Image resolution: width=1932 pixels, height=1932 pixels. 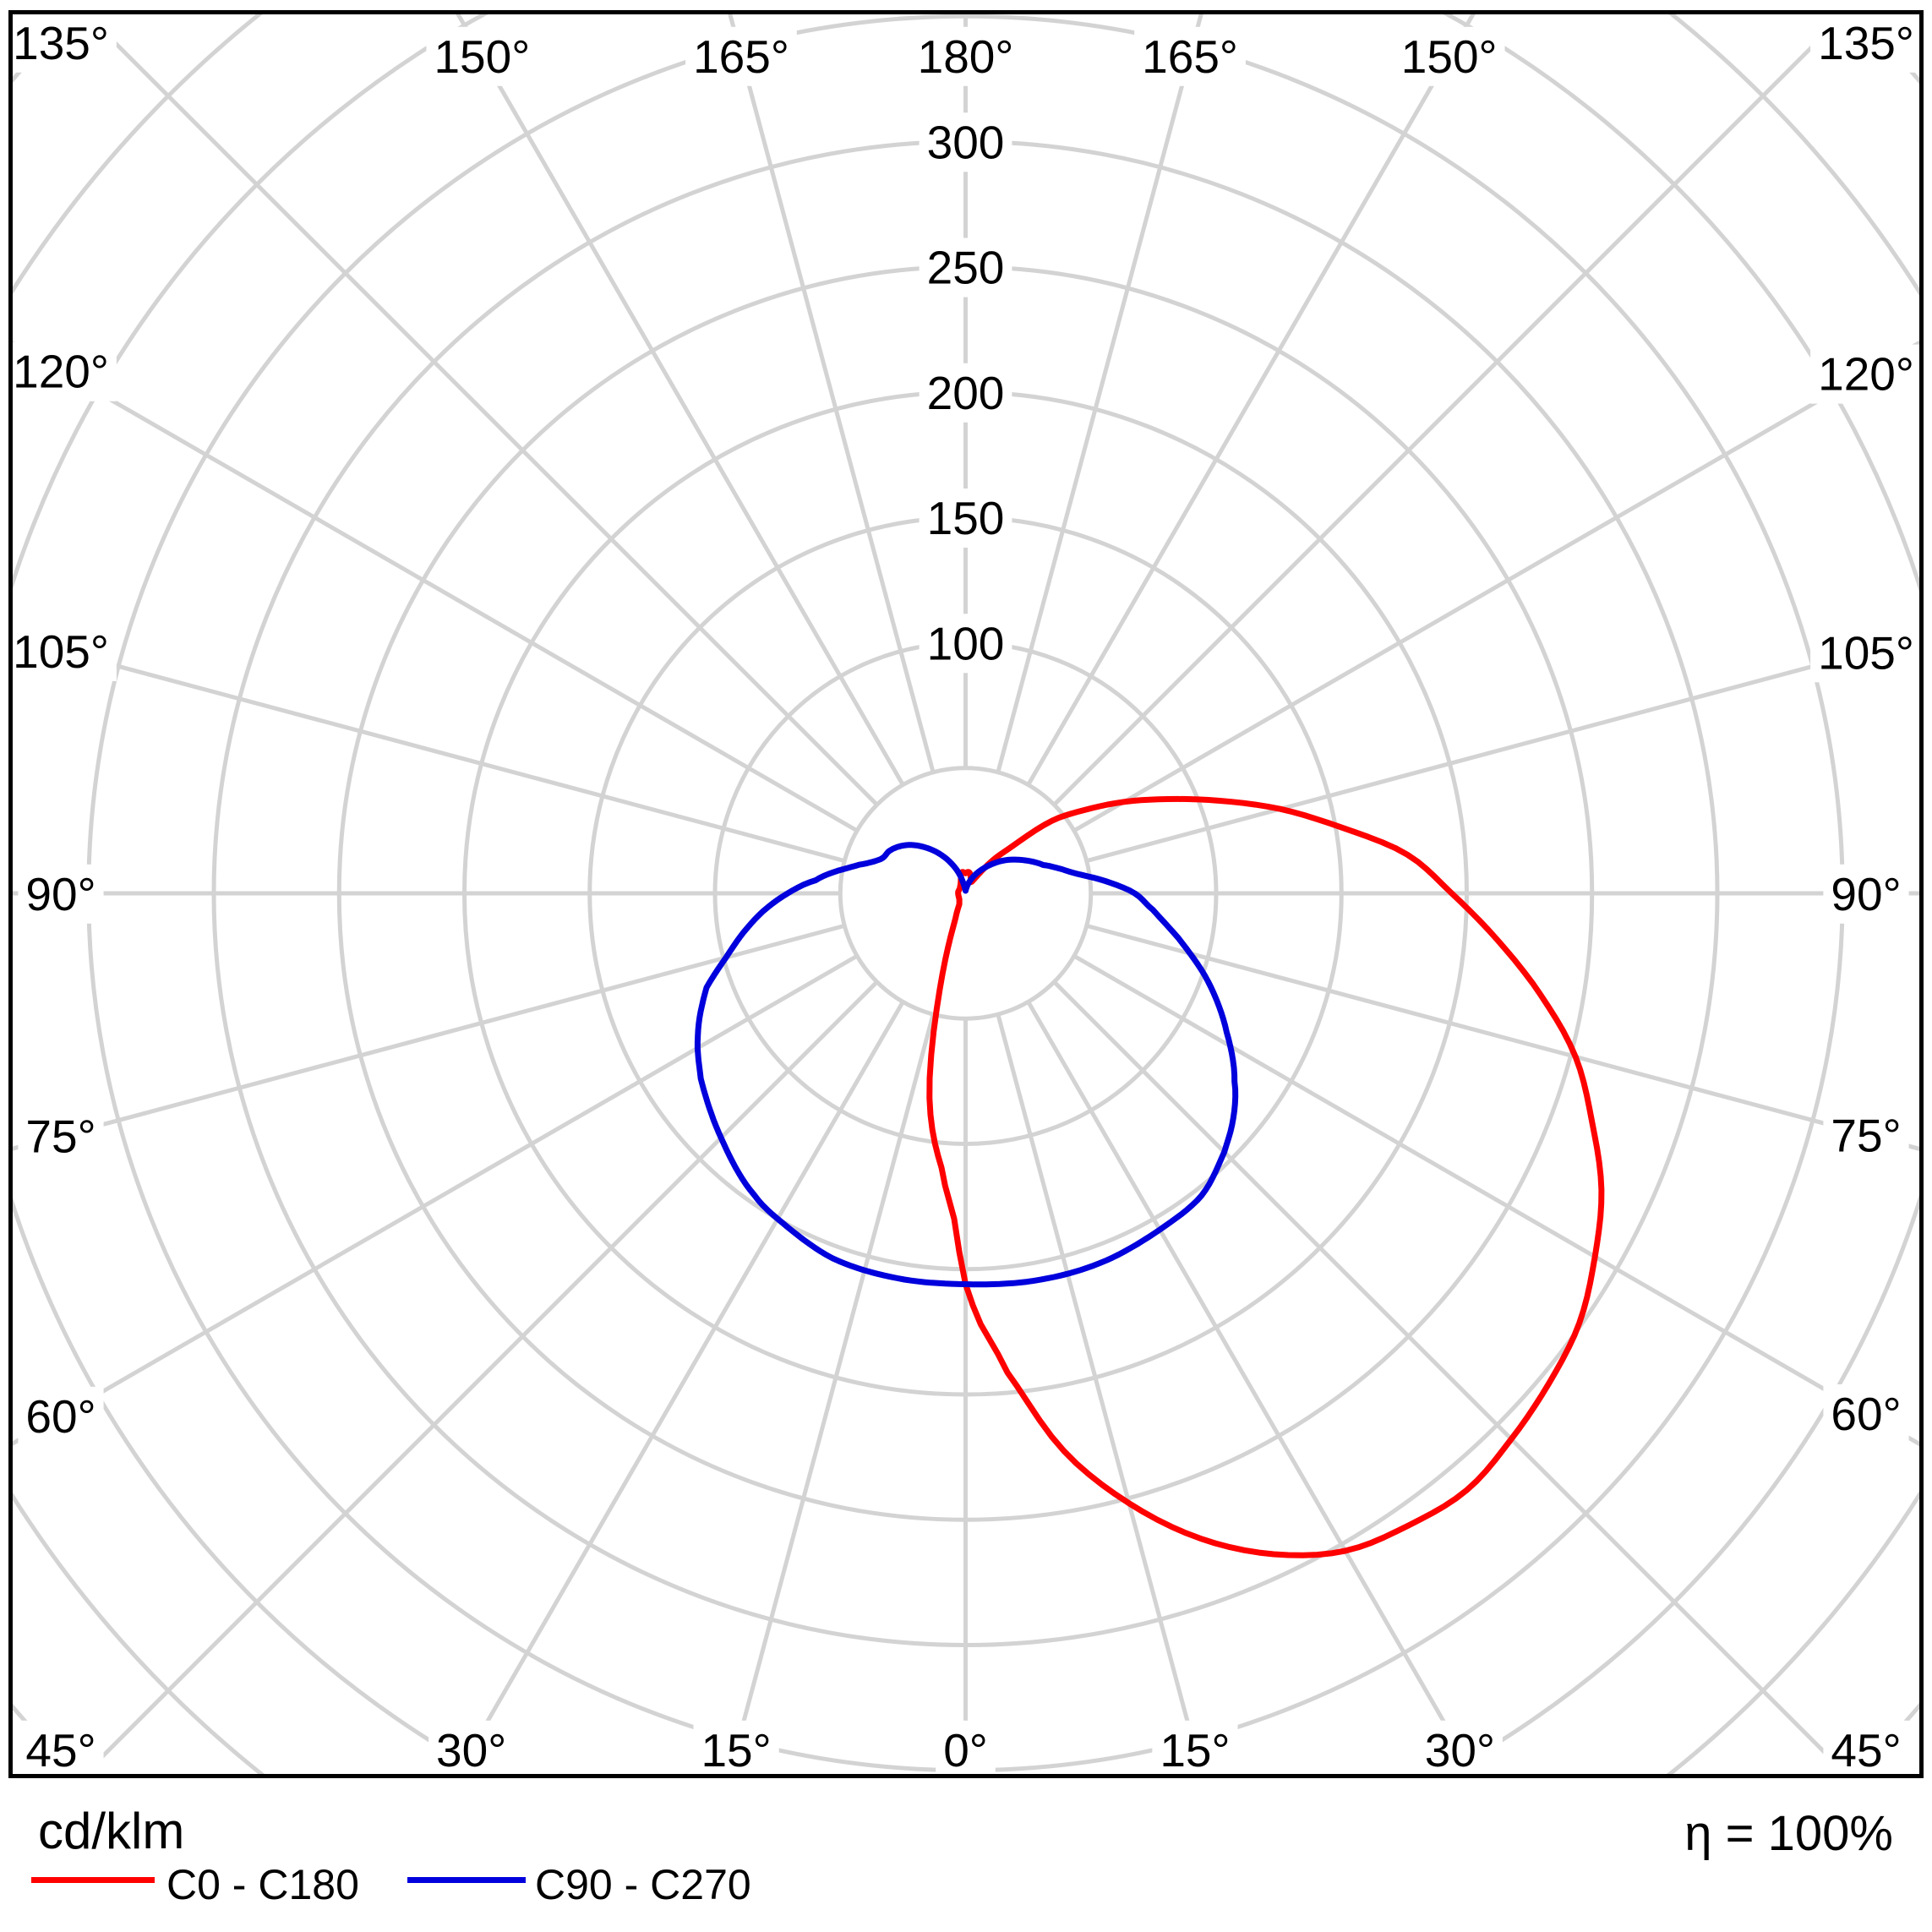 I want to click on angle-label-60-left: 60°, so click(x=61, y=1416).